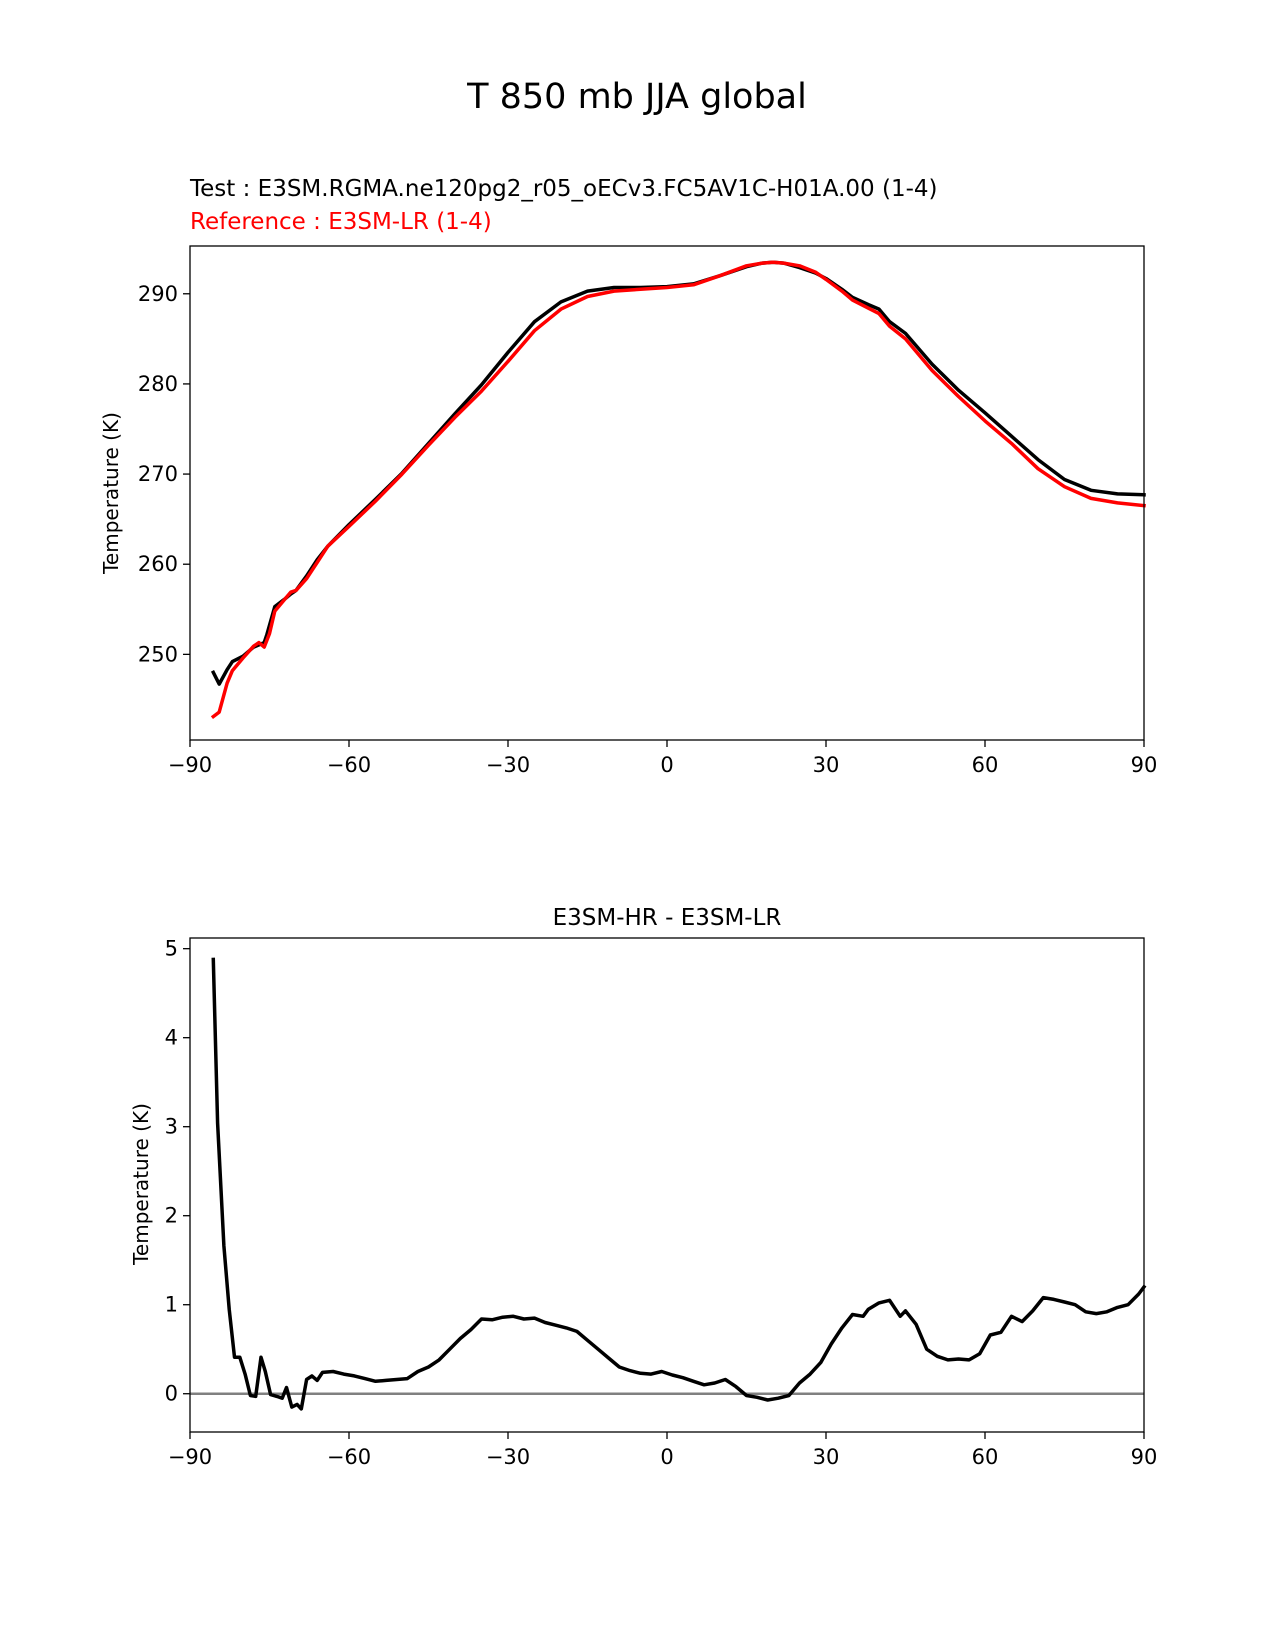  What do you see at coordinates (158, 654) in the screenshot?
I see `top-y-tick-label: 250` at bounding box center [158, 654].